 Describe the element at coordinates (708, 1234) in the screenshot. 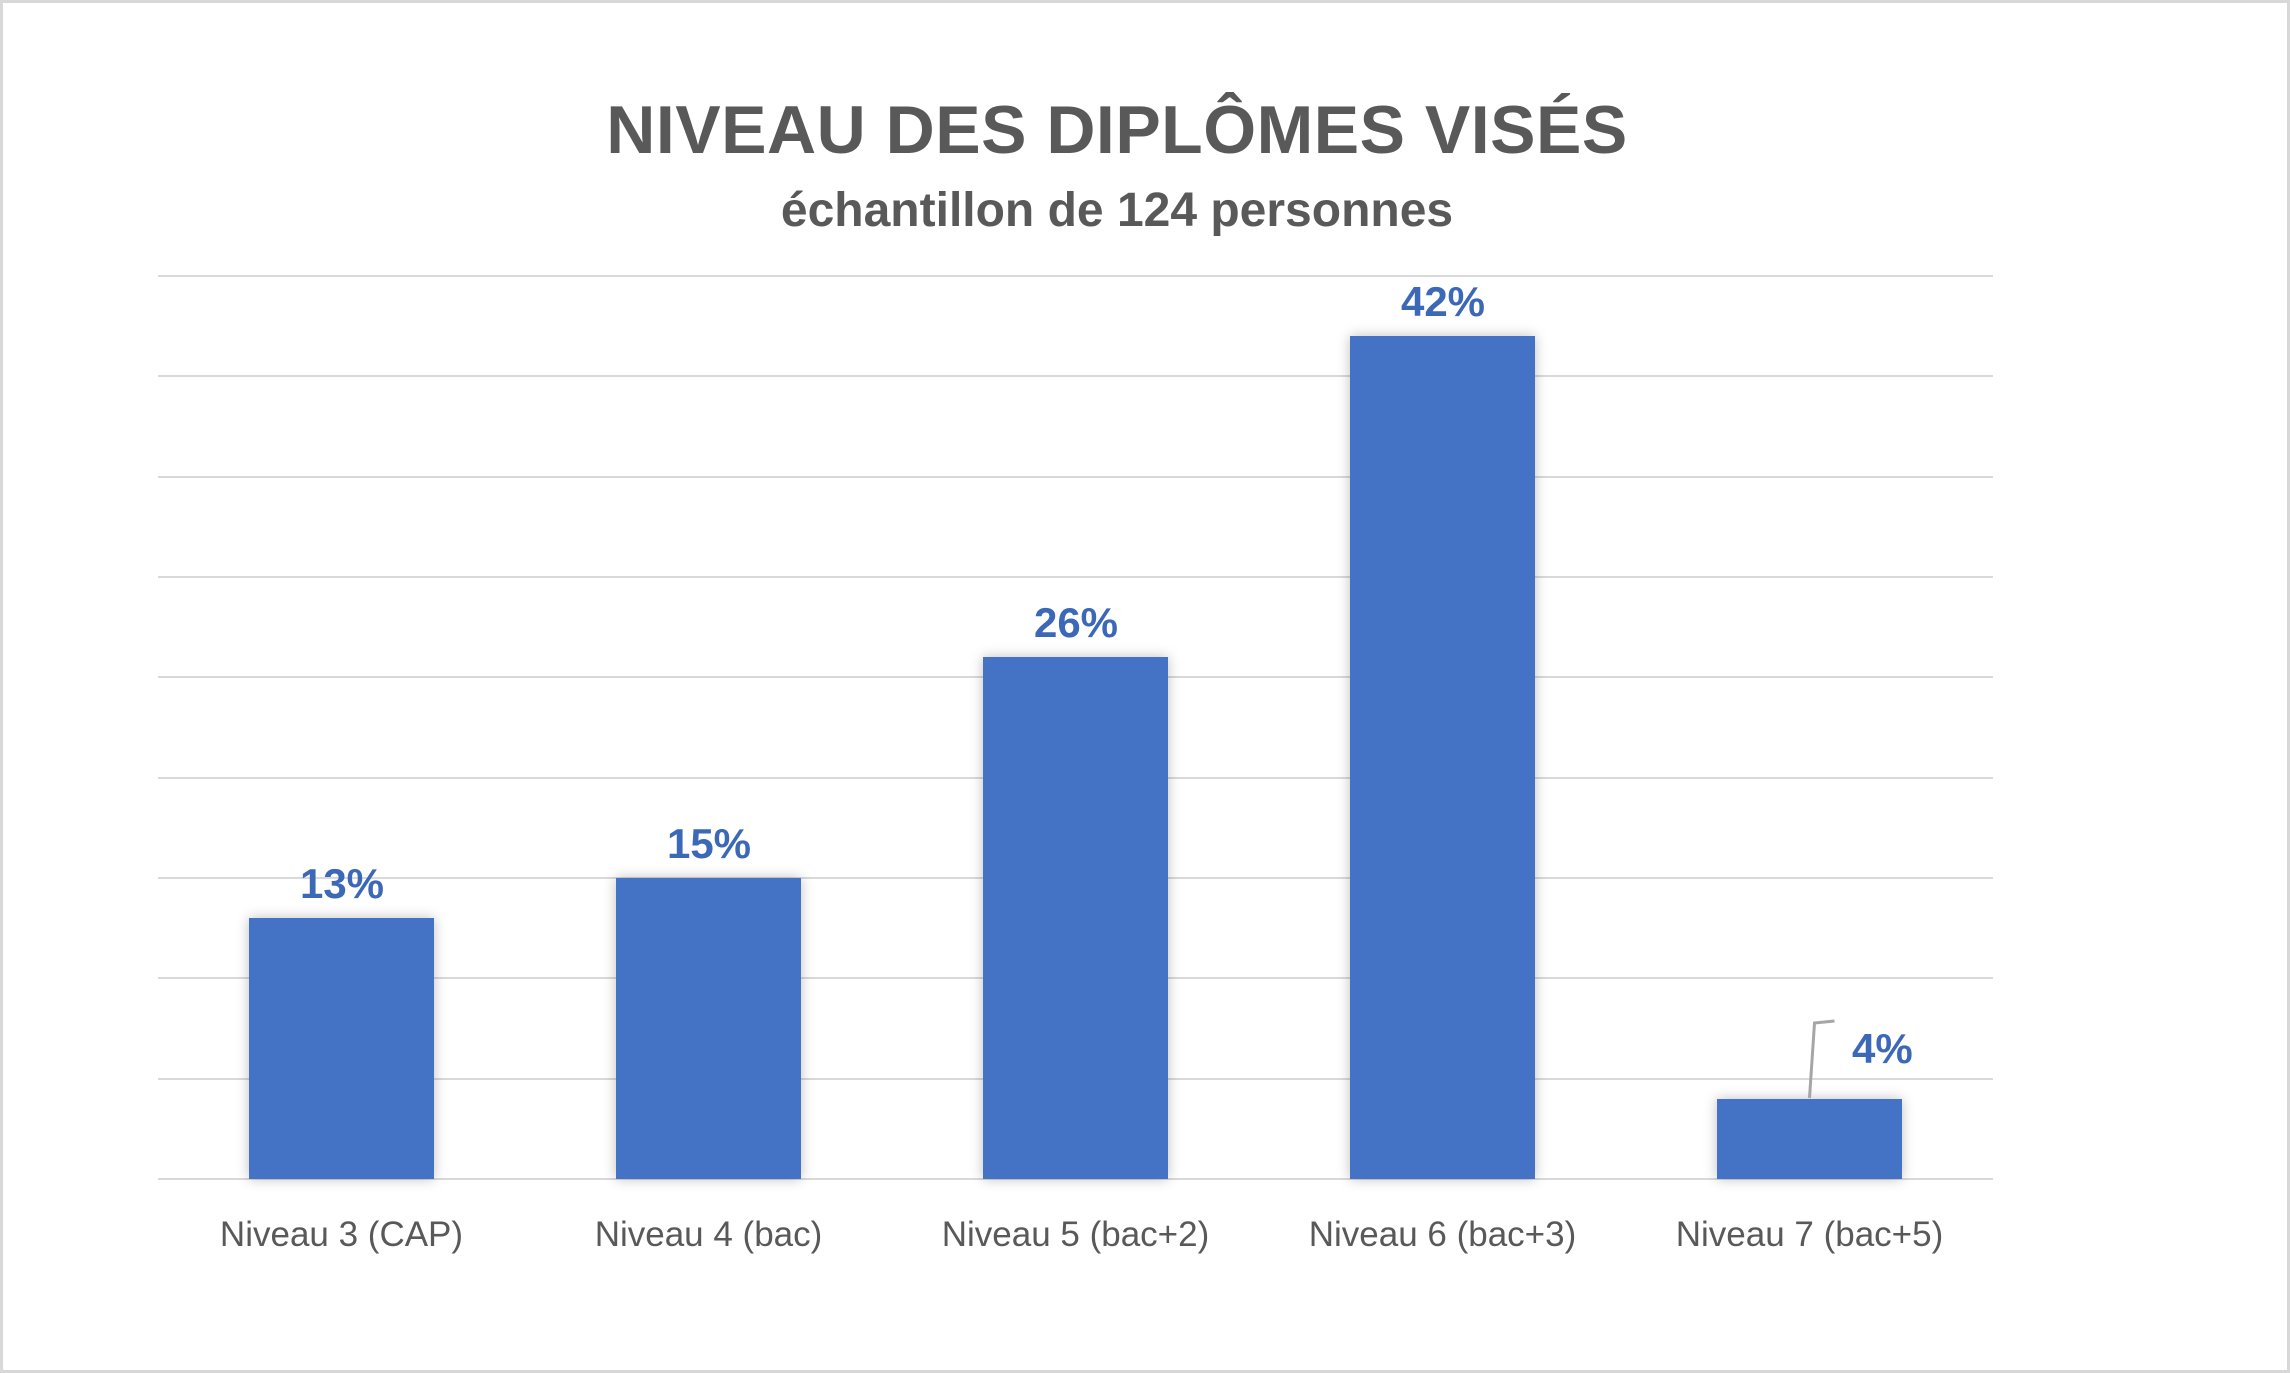

I see `category-label-2: Niveau 4 (bac)` at that location.